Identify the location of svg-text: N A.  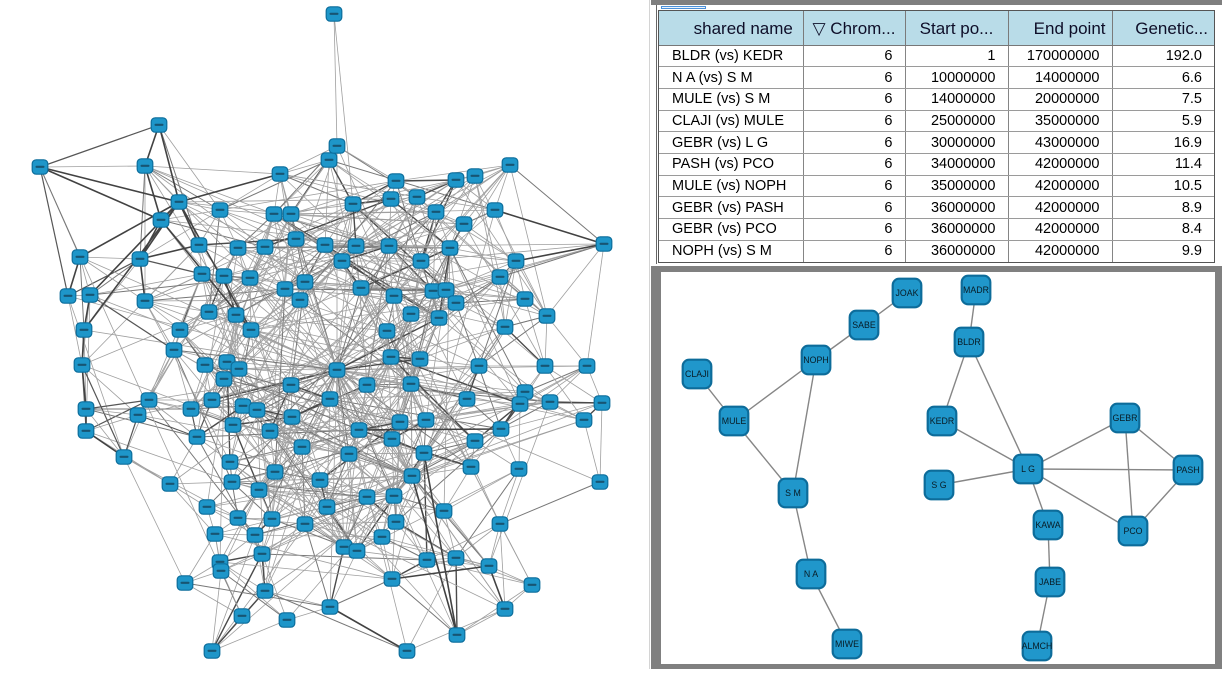
(811, 574).